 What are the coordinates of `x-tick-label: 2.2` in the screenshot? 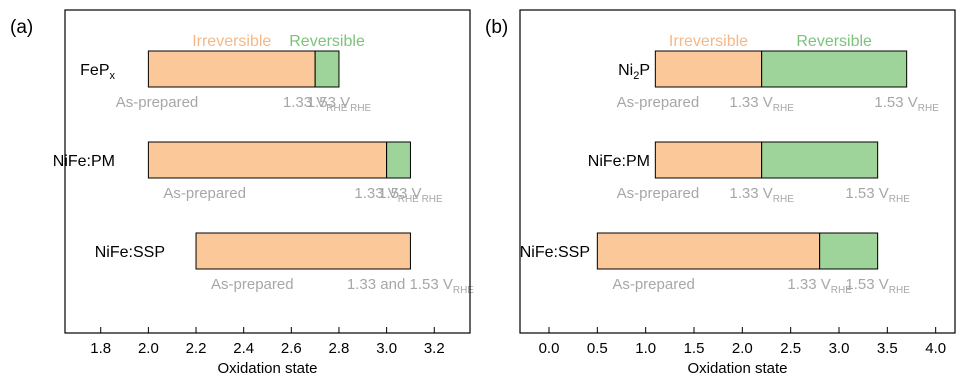 It's located at (196, 348).